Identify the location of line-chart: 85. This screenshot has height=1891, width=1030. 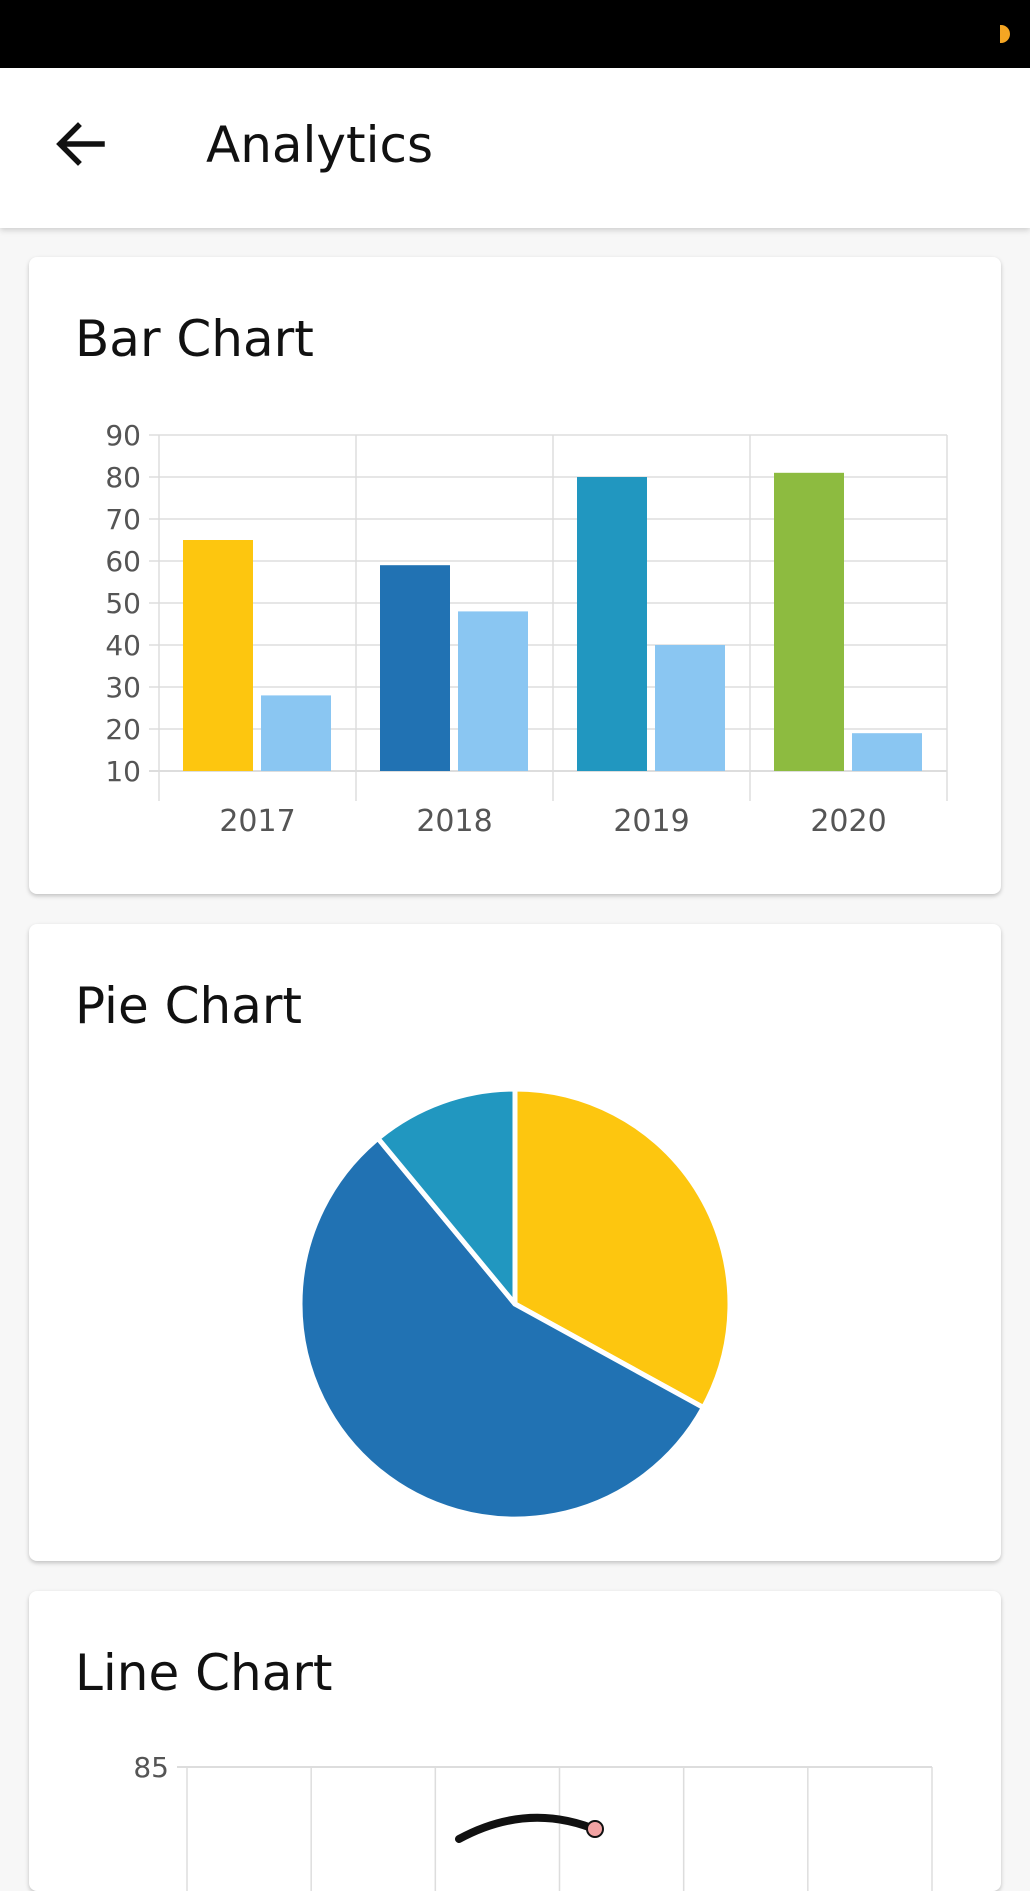
(533, 1821).